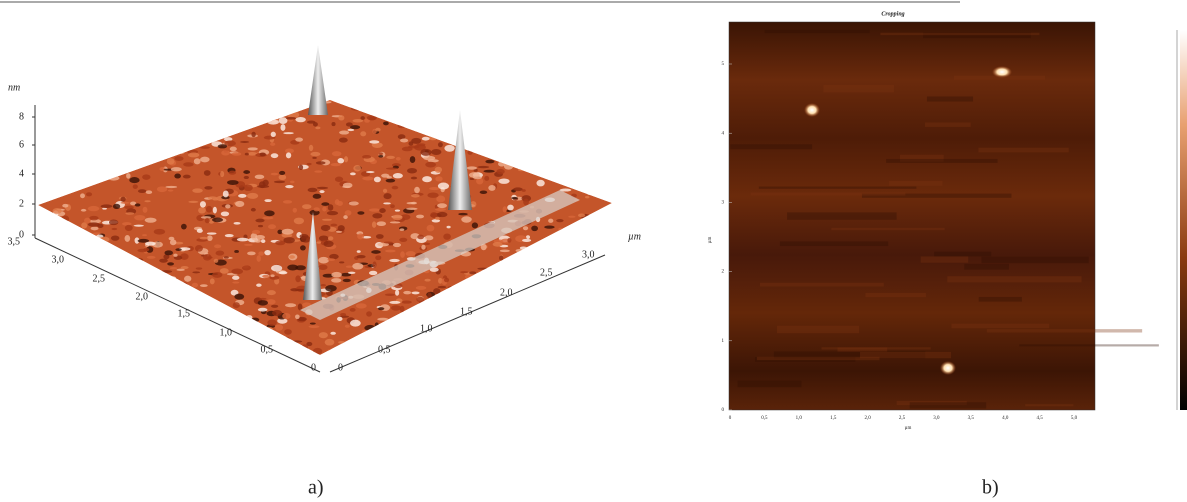 The image size is (1187, 502). I want to click on particle, so click(812, 110).